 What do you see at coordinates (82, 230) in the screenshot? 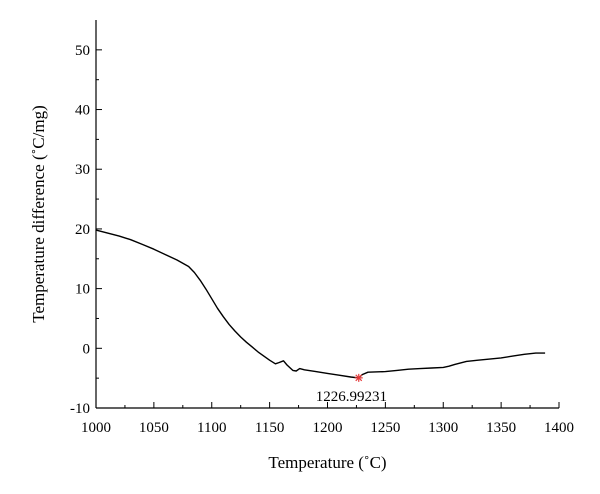
I see `y-tick-label: 20` at bounding box center [82, 230].